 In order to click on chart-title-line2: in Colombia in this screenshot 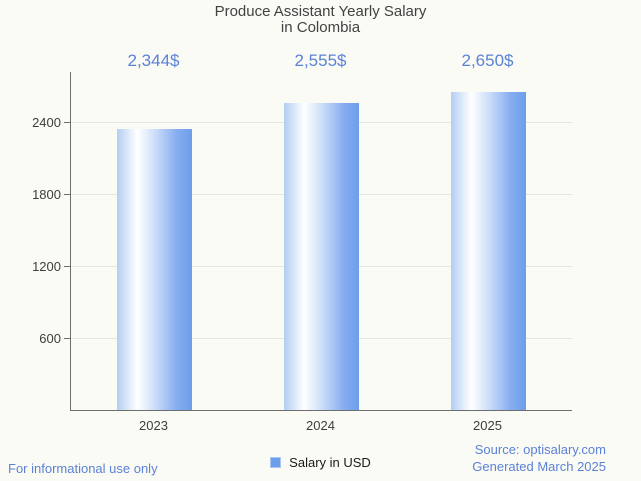, I will do `click(320, 27)`.